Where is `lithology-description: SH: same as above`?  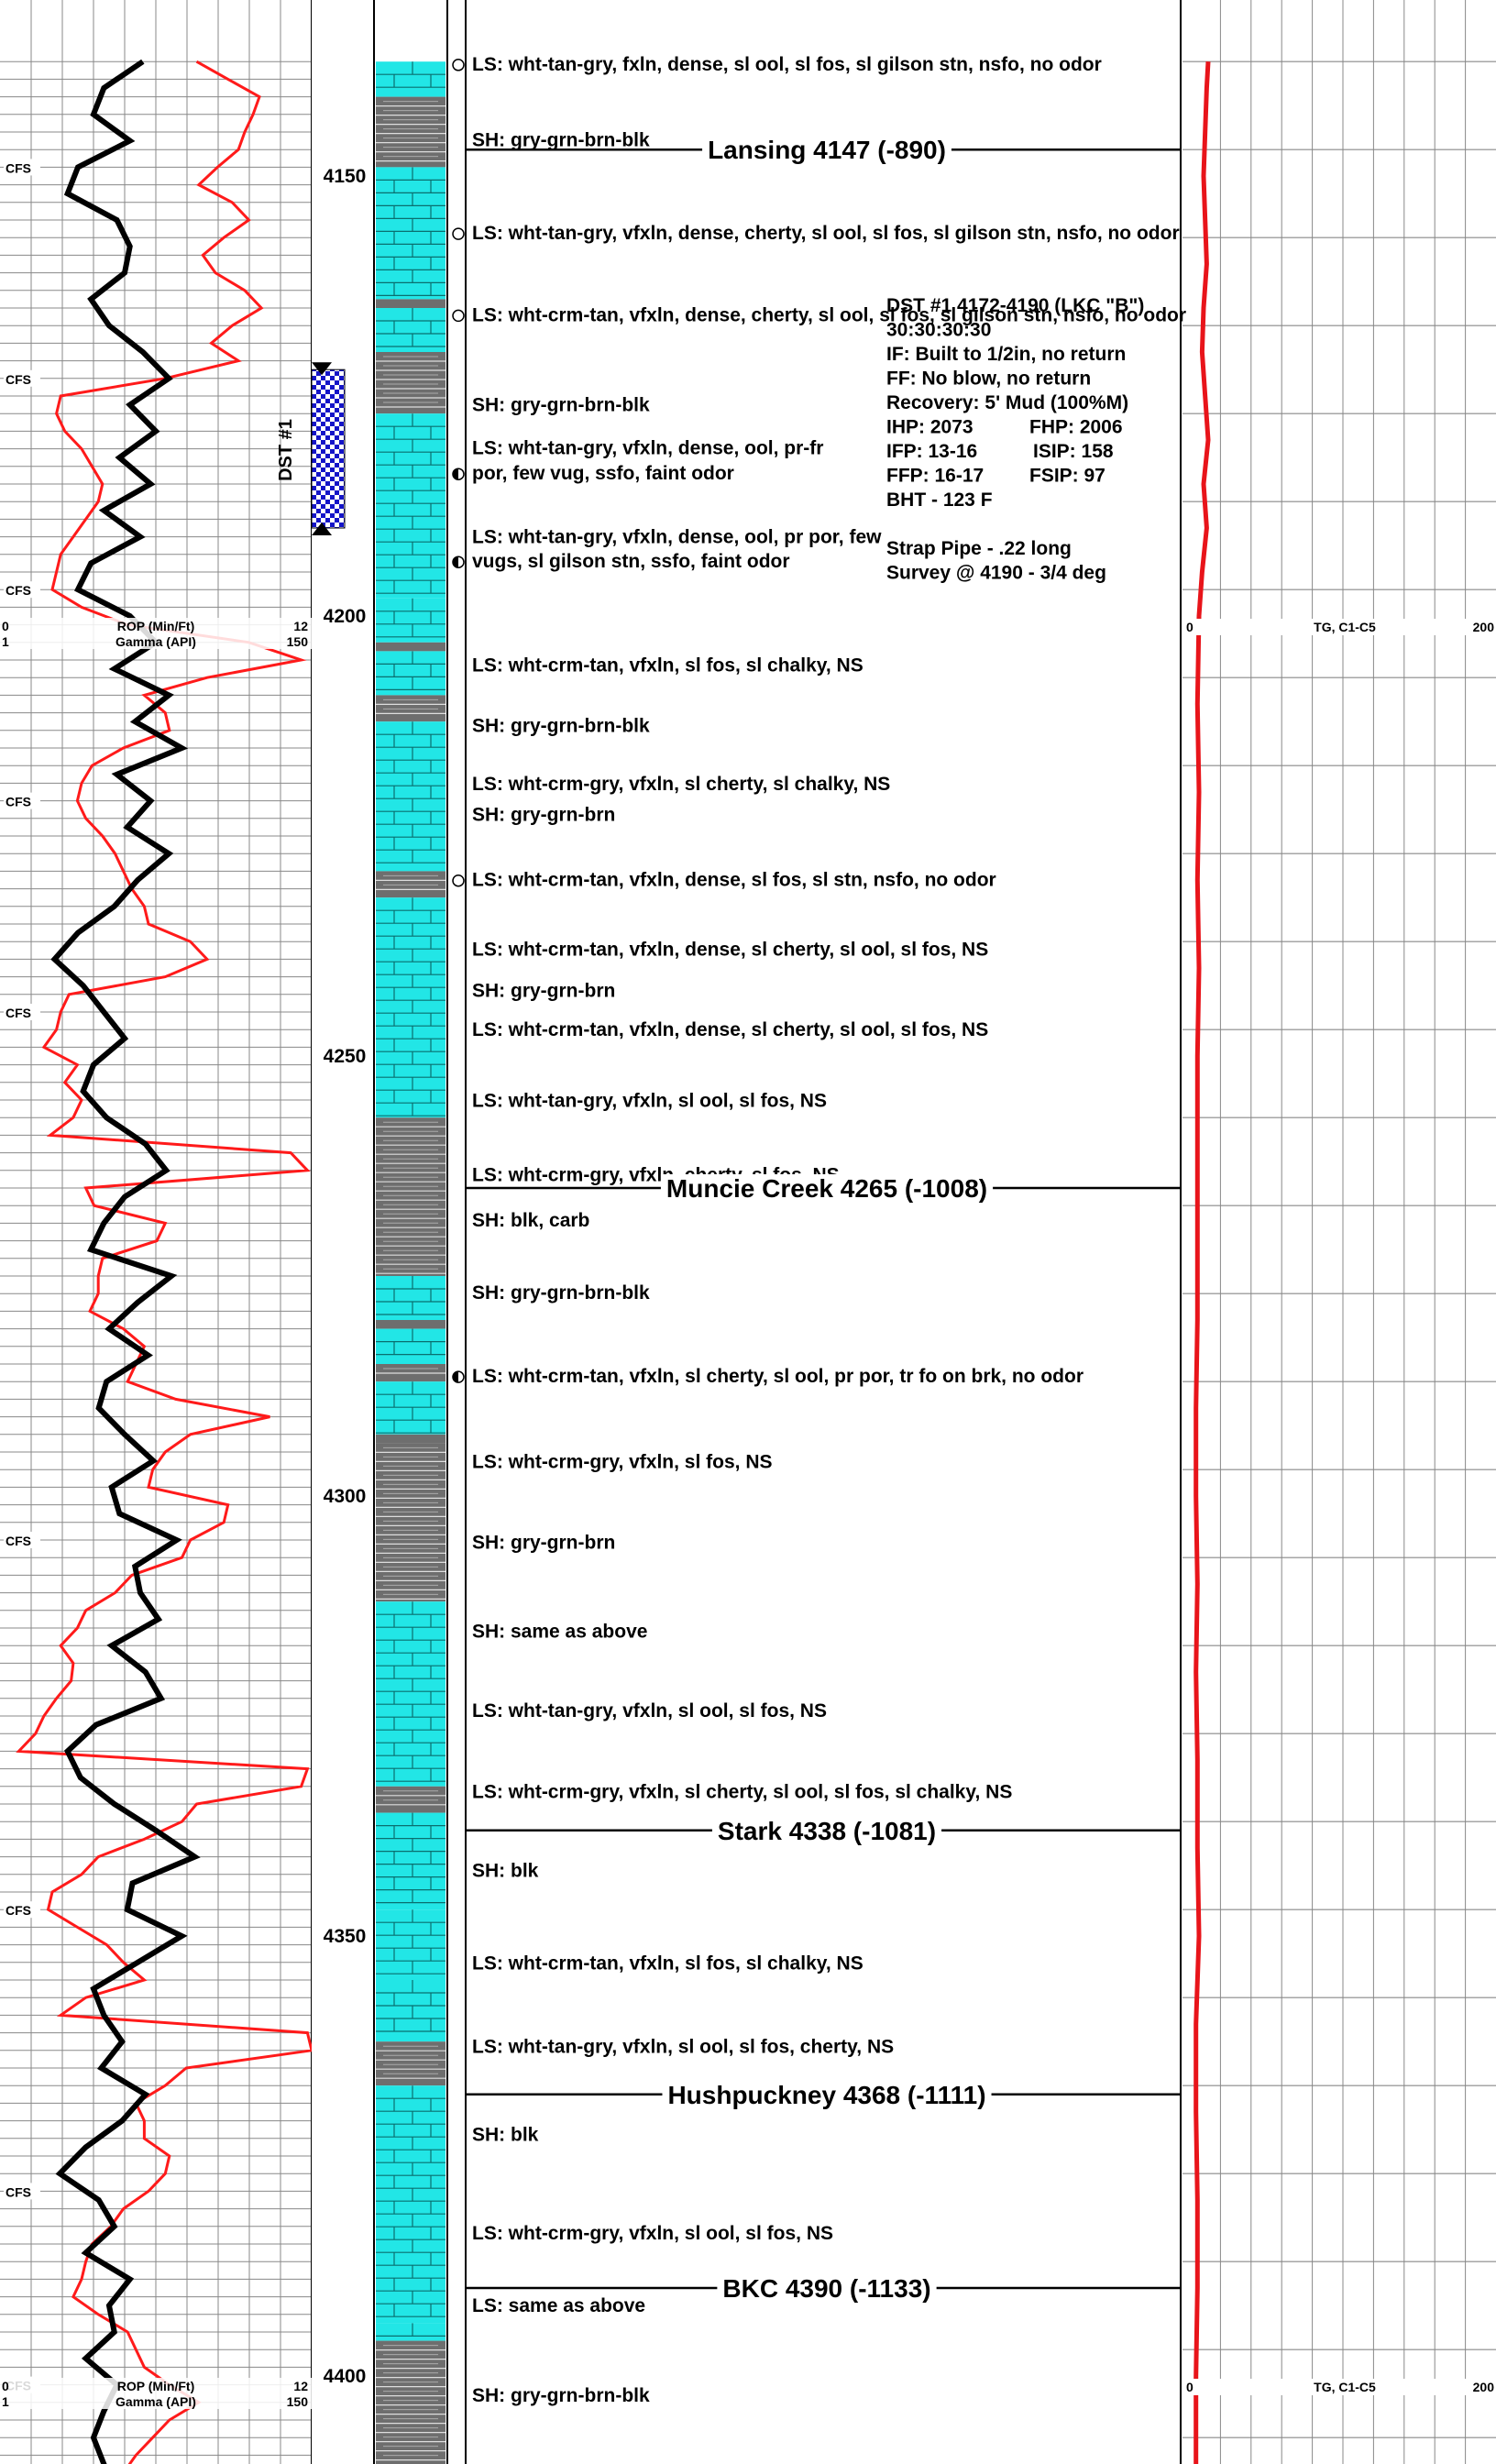
lithology-description: SH: same as above is located at coordinates (559, 1632).